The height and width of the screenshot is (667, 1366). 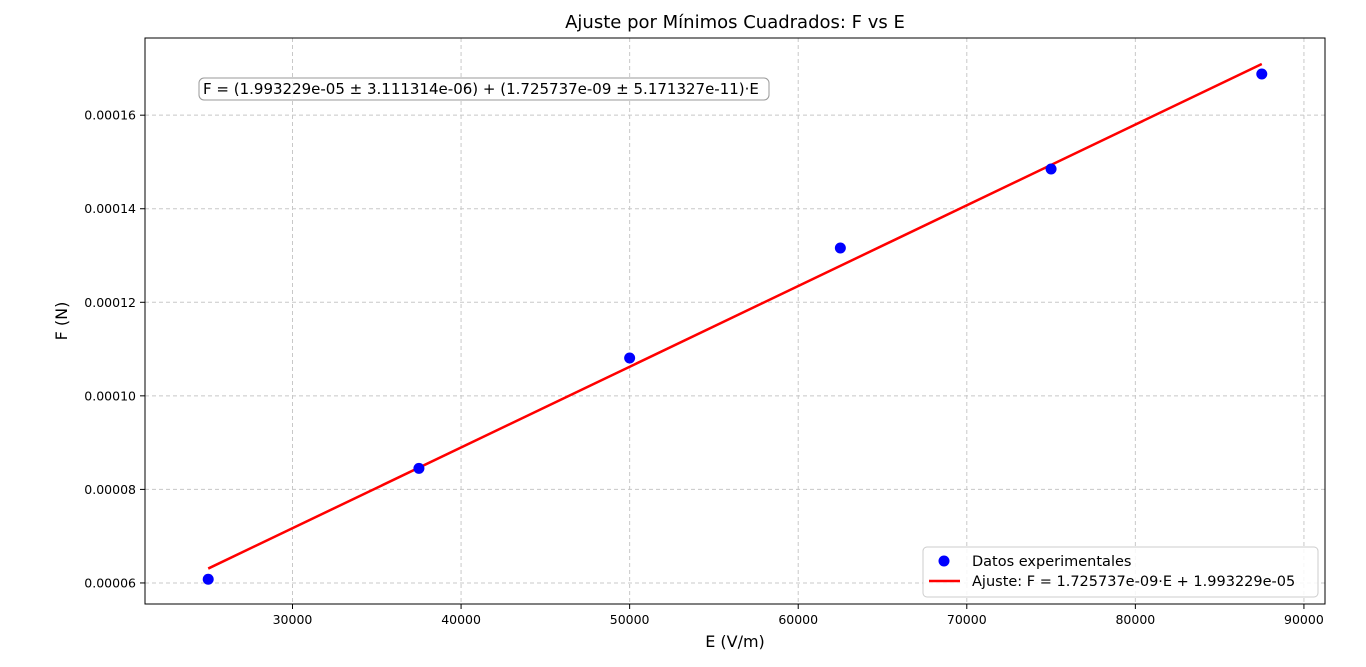 I want to click on y-tick-label: 0.00012, so click(x=110, y=302).